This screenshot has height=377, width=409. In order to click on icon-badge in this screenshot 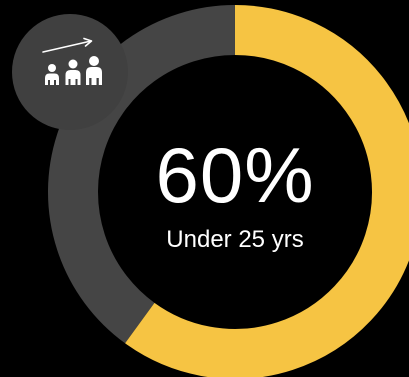, I will do `click(70, 72)`.